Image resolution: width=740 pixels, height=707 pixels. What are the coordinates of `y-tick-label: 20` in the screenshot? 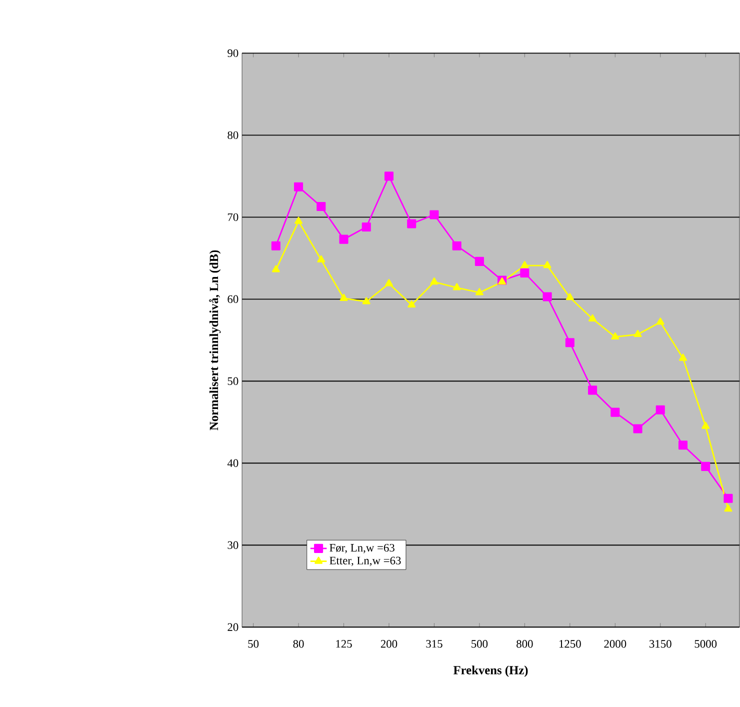 It's located at (233, 627).